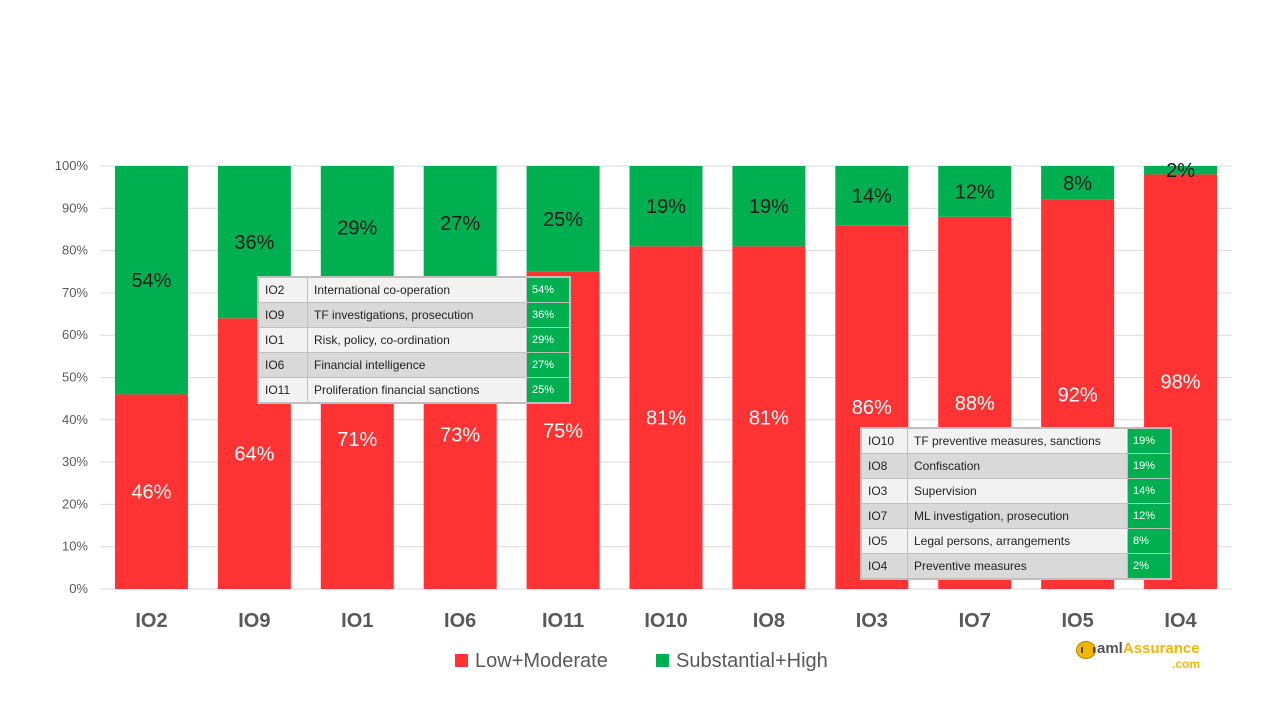  Describe the element at coordinates (254, 455) in the screenshot. I see `data-label-low-moderate: 64%` at that location.